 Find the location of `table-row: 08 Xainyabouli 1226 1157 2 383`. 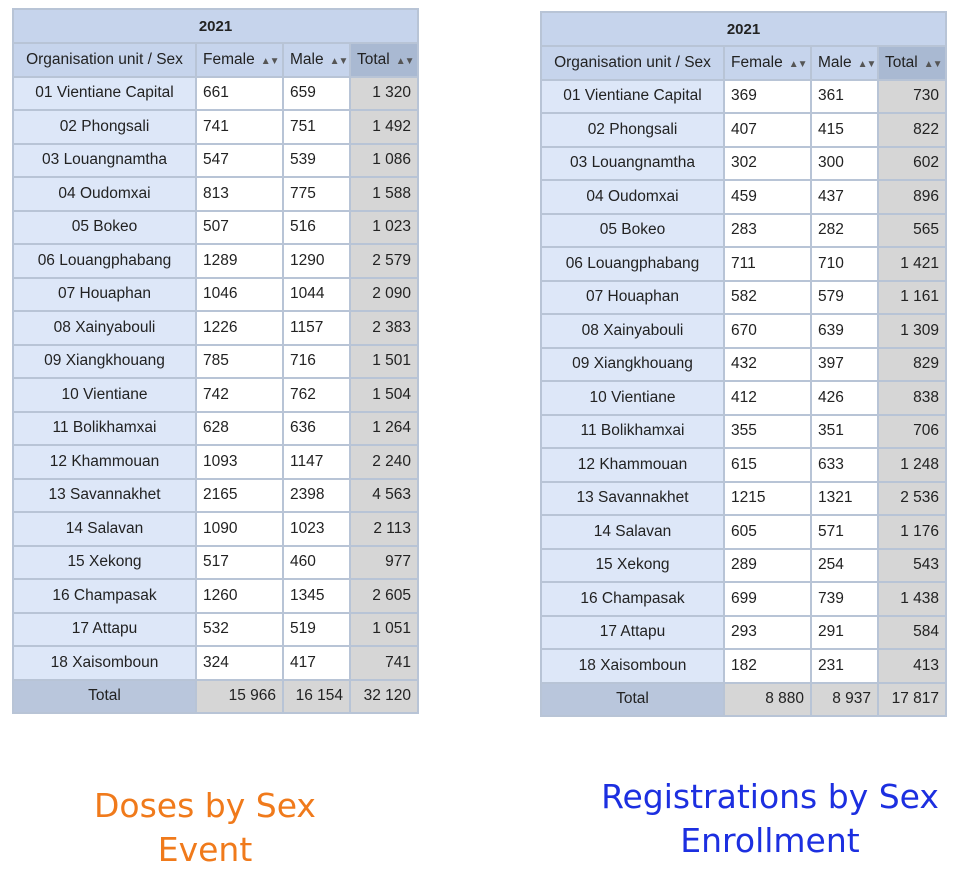

table-row: 08 Xainyabouli 1226 1157 2 383 is located at coordinates (215, 328).